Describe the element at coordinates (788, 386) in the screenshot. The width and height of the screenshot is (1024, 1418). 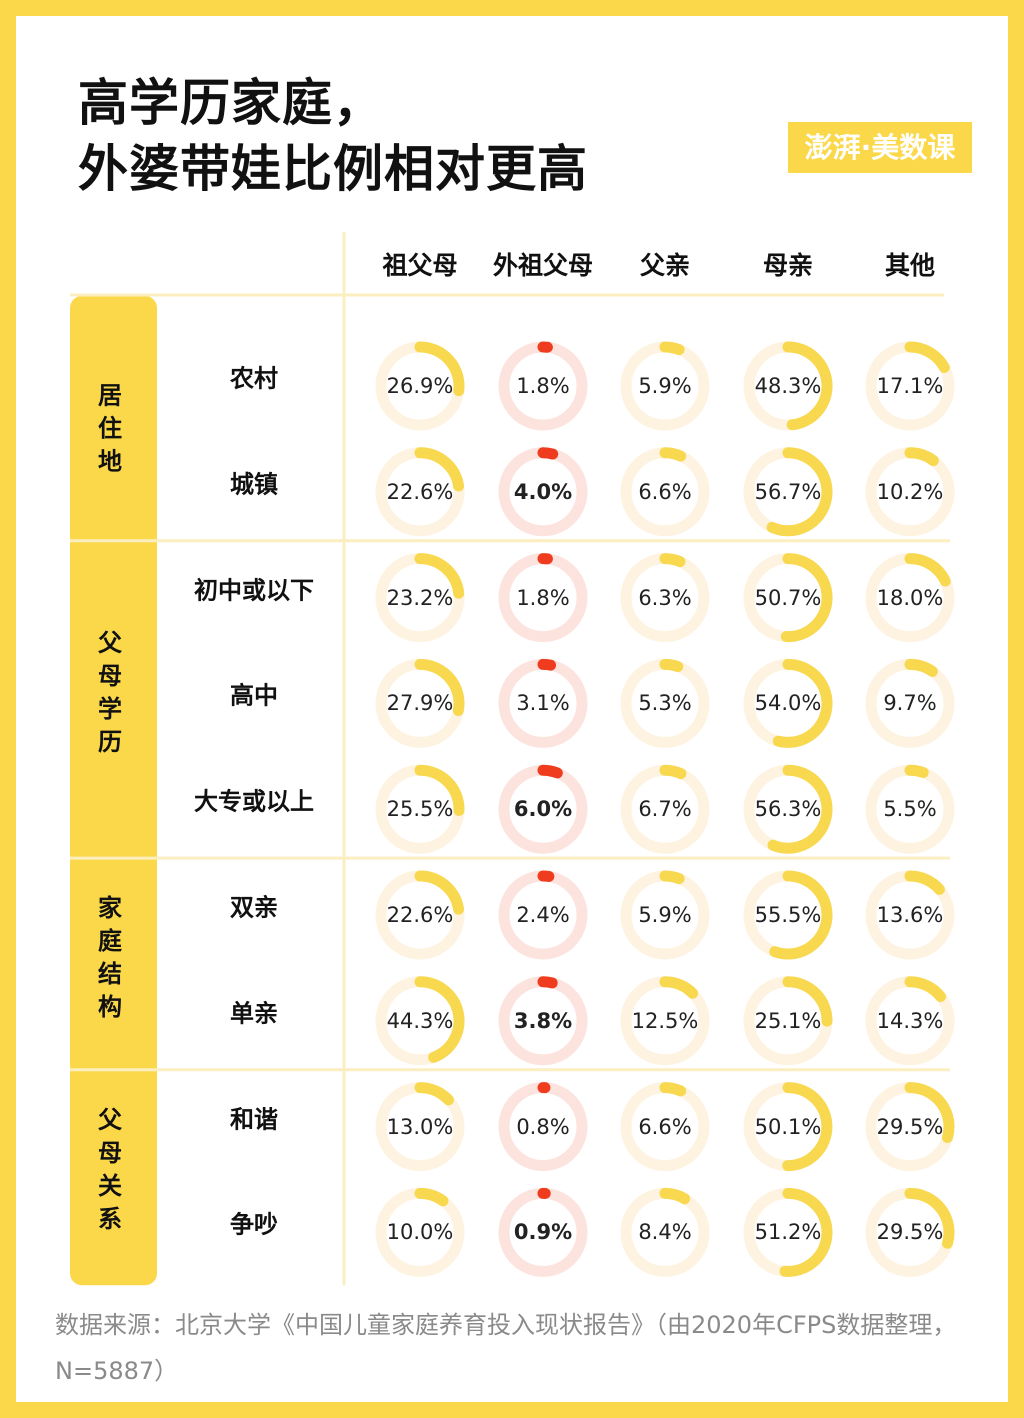
I see `value-label: 48.3%` at that location.